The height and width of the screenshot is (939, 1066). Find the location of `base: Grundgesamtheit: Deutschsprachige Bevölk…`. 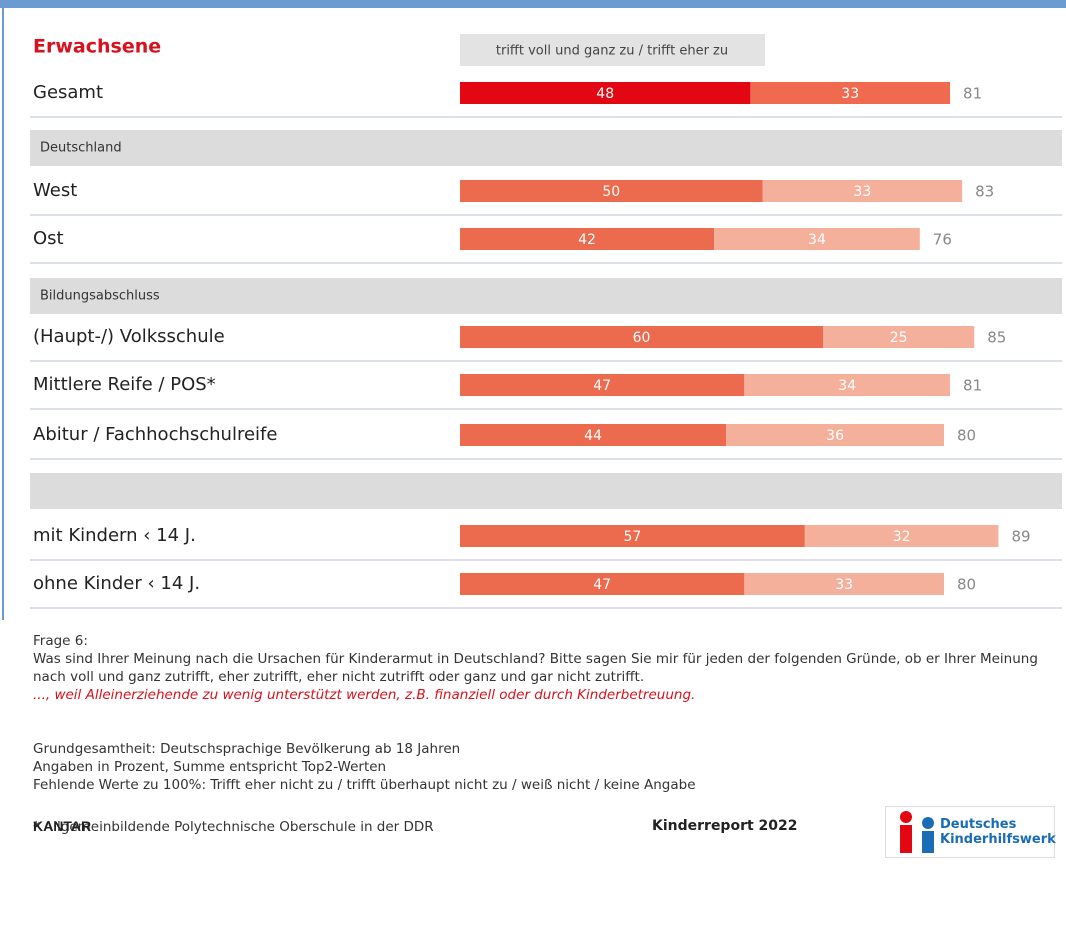

base: Grundgesamtheit: Deutschsprachige Bevölk… is located at coordinates (247, 749).